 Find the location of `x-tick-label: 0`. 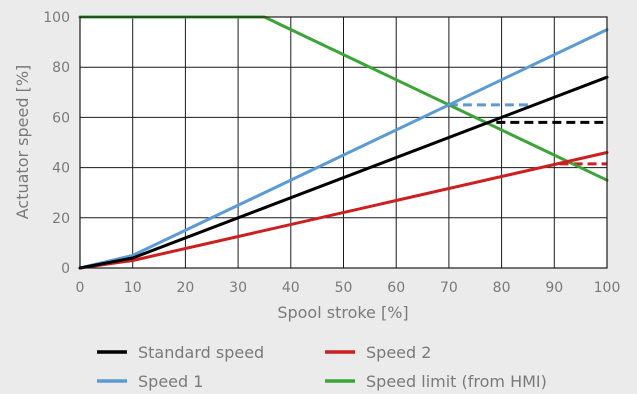

x-tick-label: 0 is located at coordinates (80, 288).